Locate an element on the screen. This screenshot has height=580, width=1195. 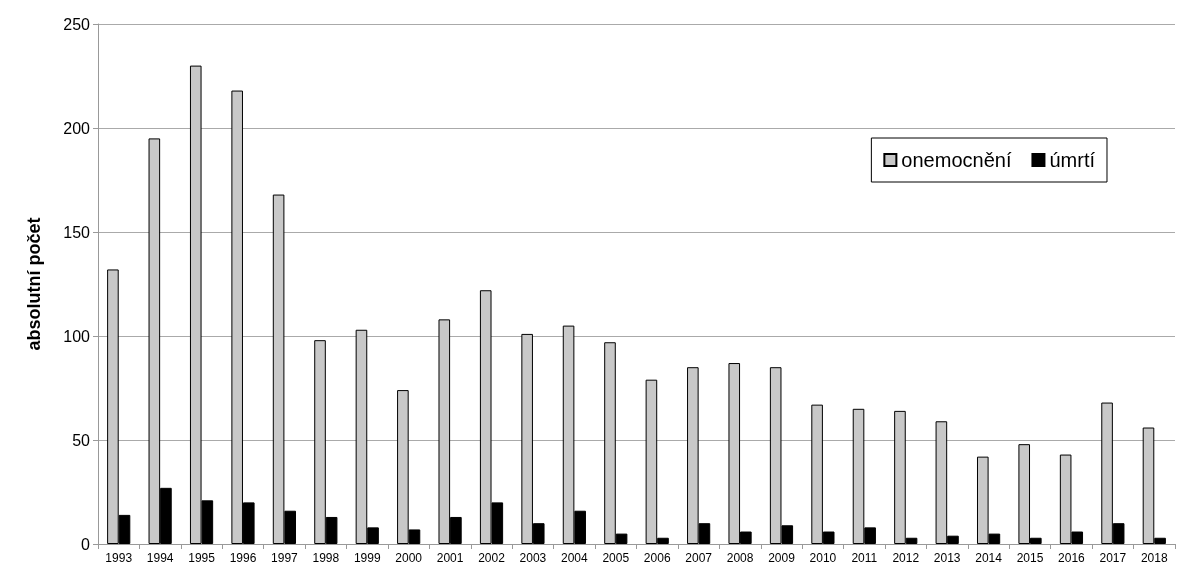
x-tick-label: 2014 is located at coordinates (989, 558).